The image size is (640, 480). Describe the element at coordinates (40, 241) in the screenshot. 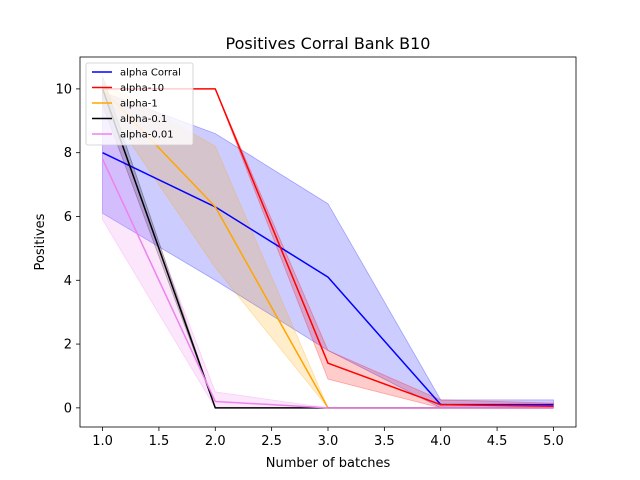

I see `y-axis-label: Positives` at that location.